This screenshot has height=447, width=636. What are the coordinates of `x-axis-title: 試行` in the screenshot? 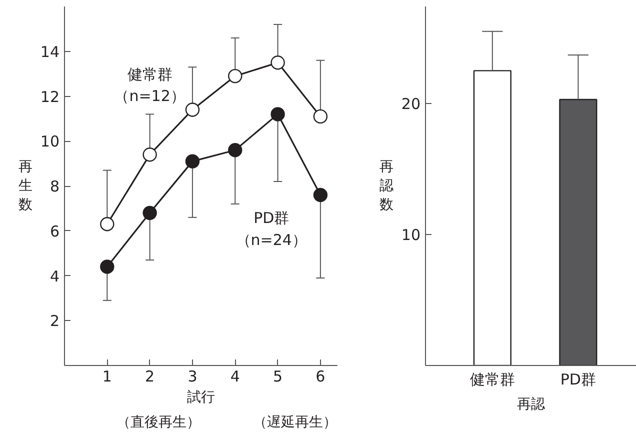 It's located at (201, 398).